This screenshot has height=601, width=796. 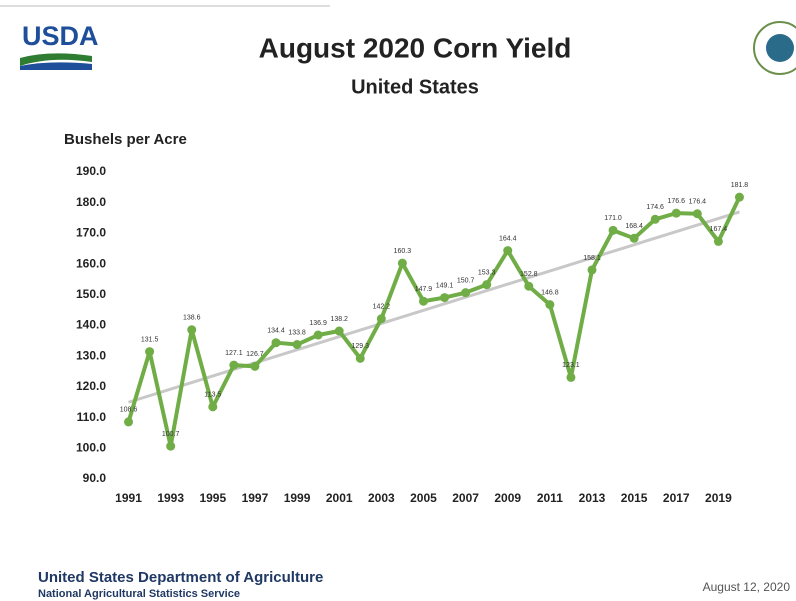 What do you see at coordinates (255, 498) in the screenshot?
I see `x-tick-label: 1997` at bounding box center [255, 498].